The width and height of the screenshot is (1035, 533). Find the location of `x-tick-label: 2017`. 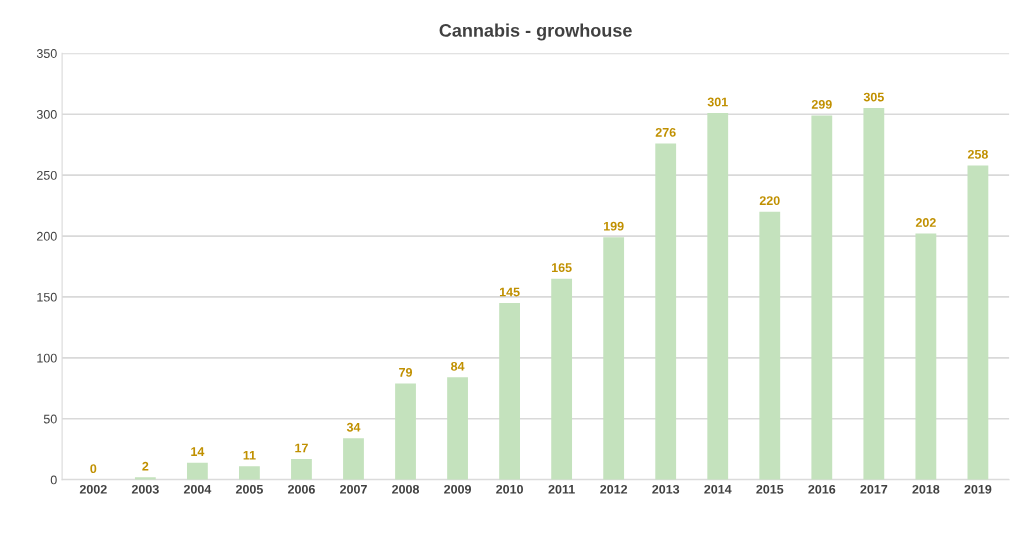

x-tick-label: 2017 is located at coordinates (874, 489).